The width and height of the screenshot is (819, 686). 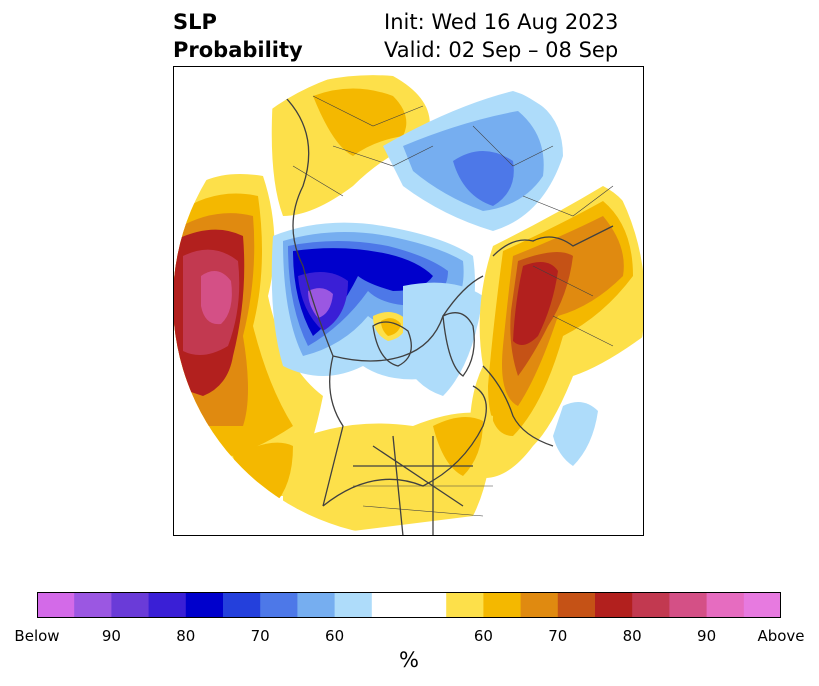 What do you see at coordinates (409, 660) in the screenshot?
I see `colorbar-units: %` at bounding box center [409, 660].